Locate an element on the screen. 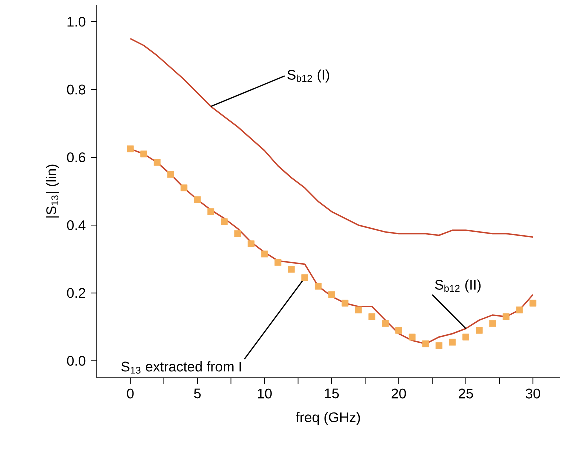 The height and width of the screenshot is (449, 574). x-tick-label: 10 is located at coordinates (265, 393).